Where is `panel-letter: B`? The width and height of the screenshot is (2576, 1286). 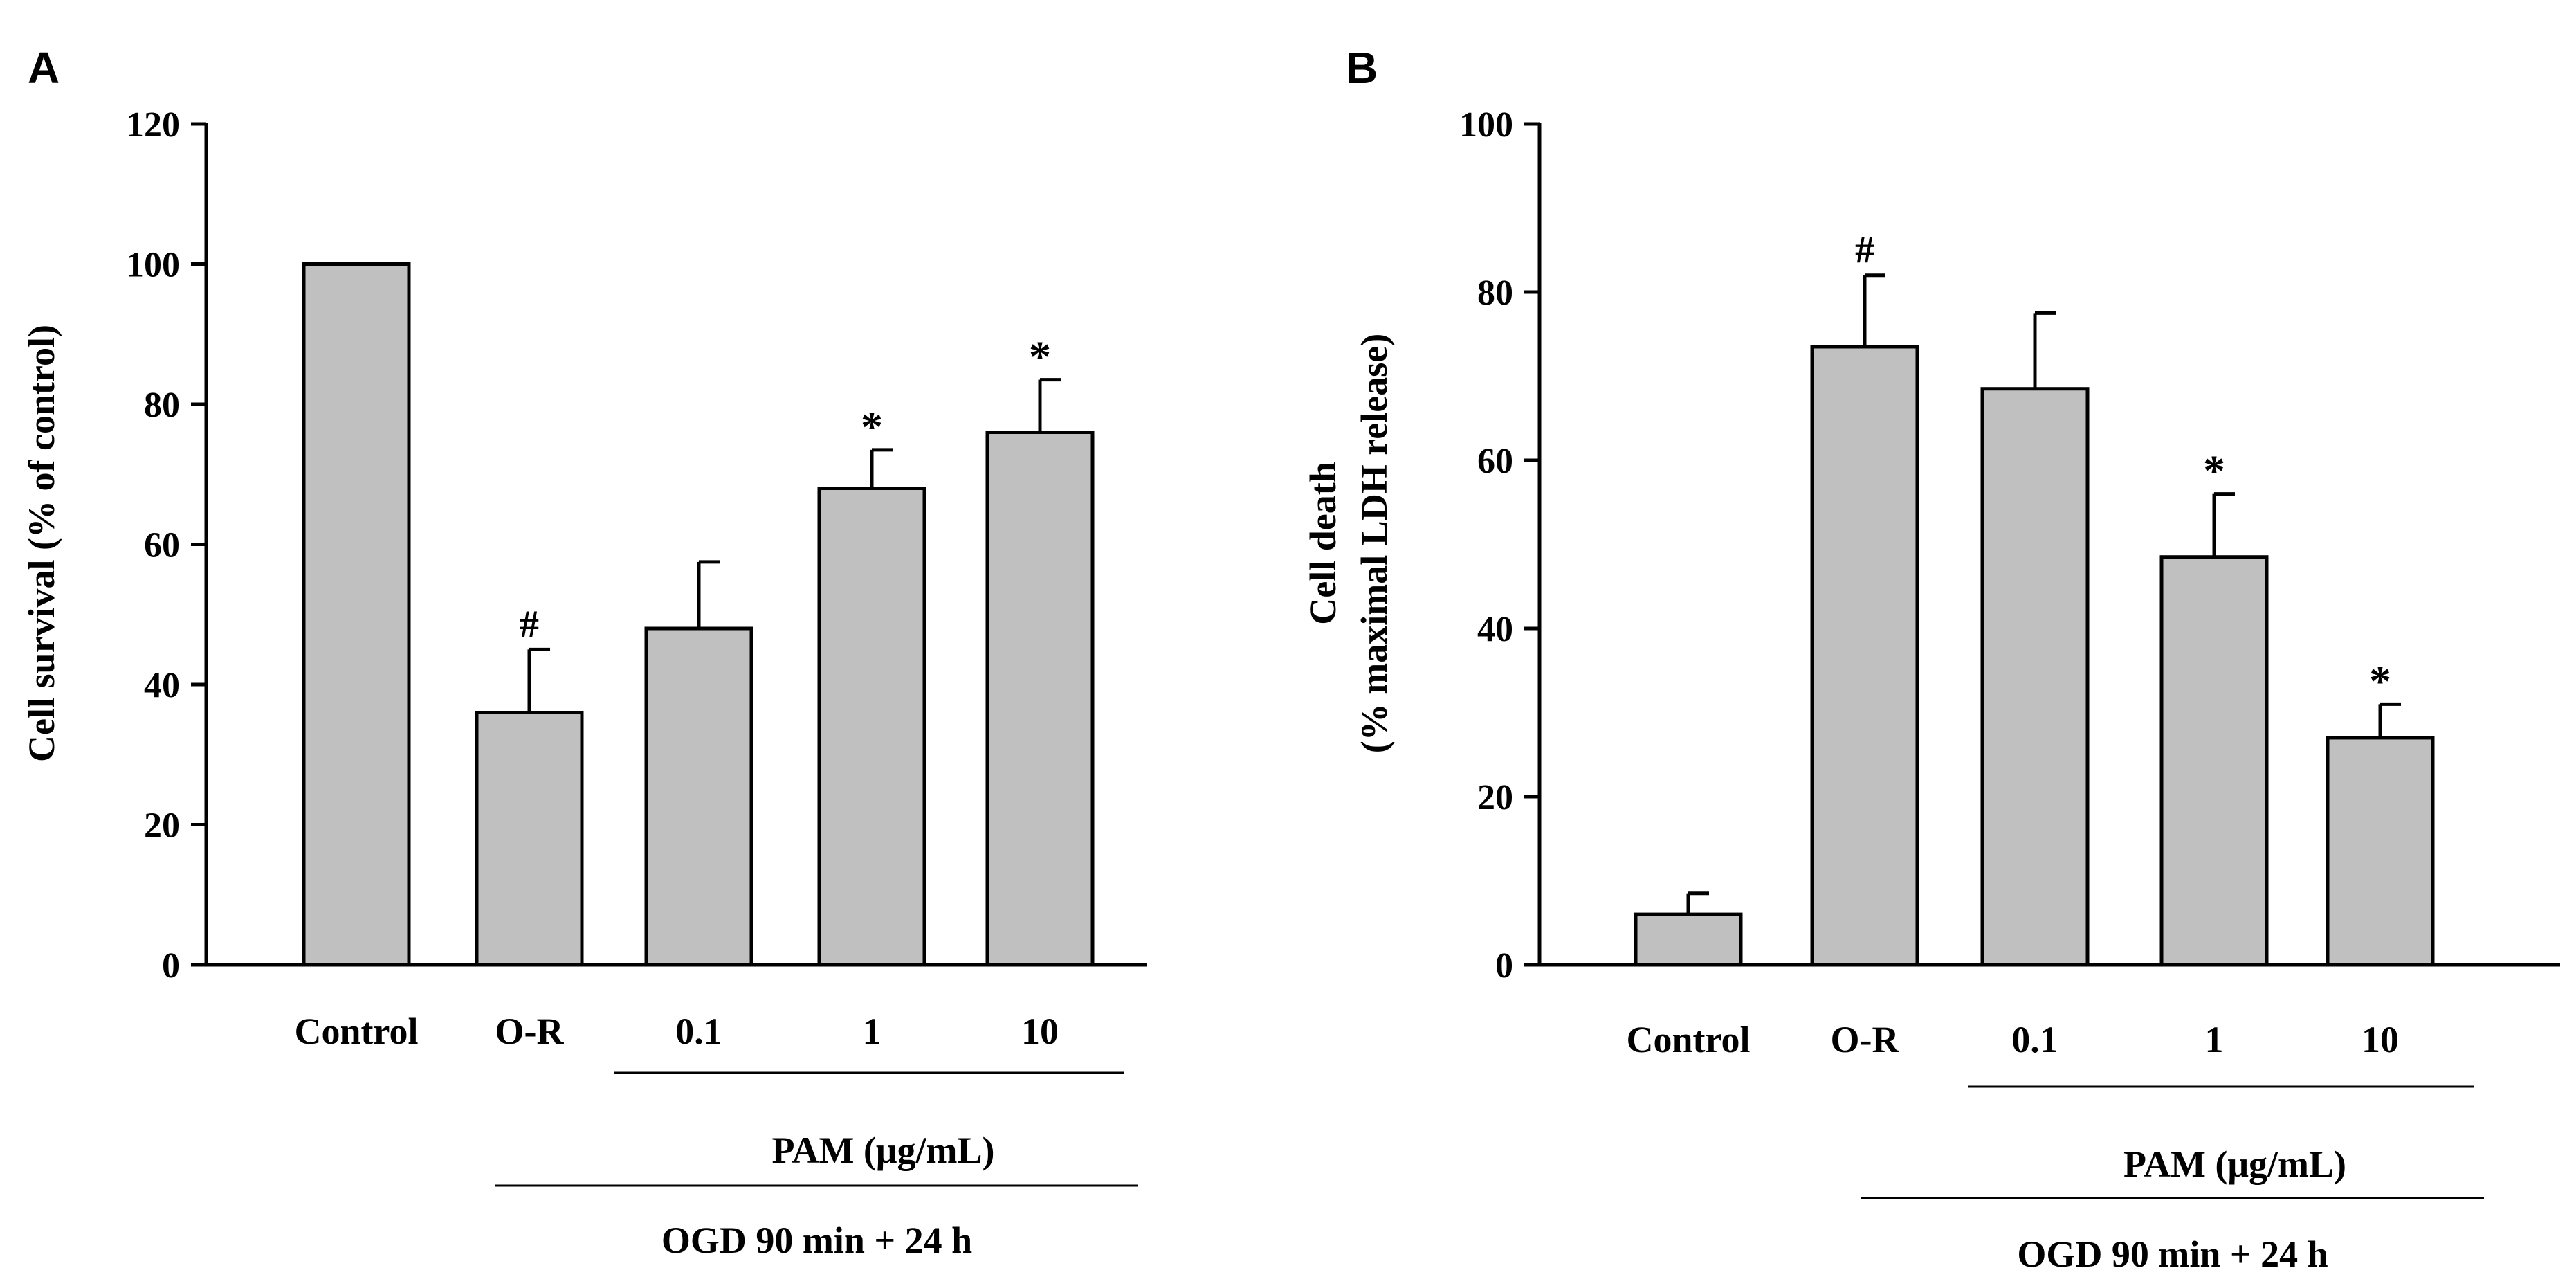 panel-letter: B is located at coordinates (1362, 68).